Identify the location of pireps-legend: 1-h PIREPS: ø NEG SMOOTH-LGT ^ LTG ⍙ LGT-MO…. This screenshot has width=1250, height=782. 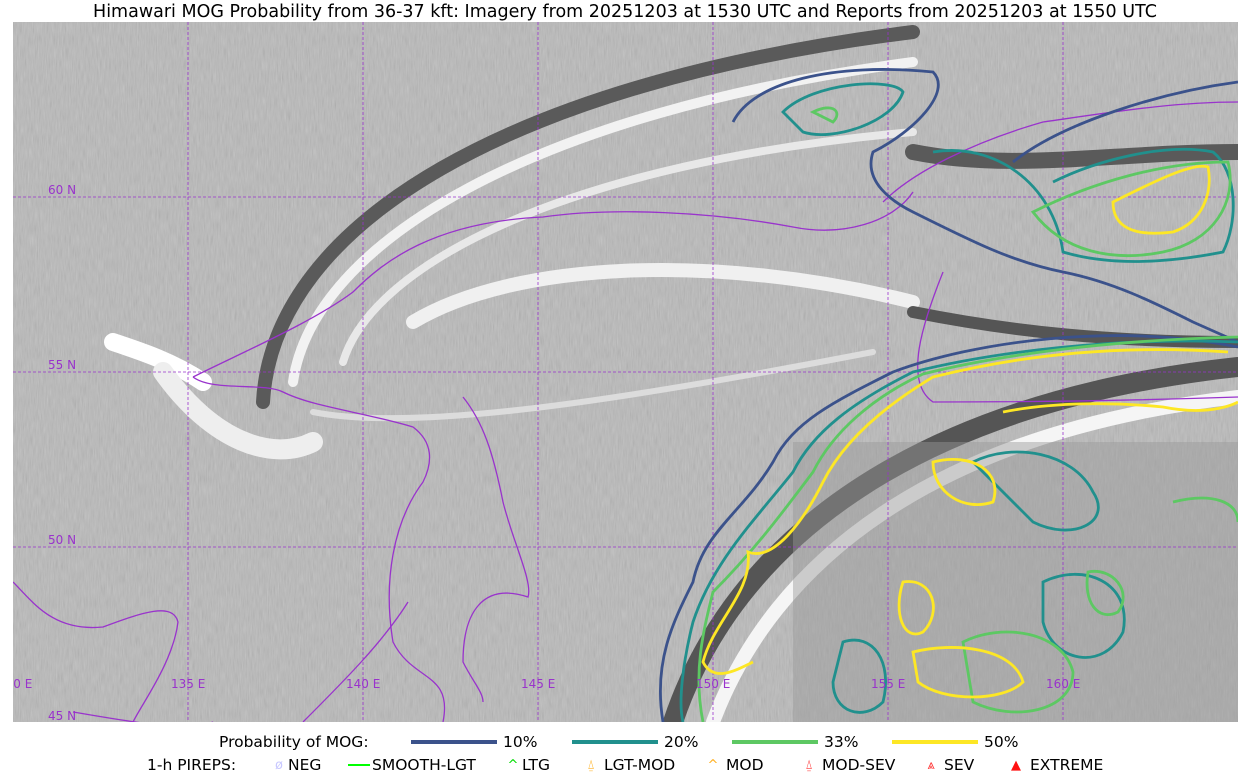
(625, 766).